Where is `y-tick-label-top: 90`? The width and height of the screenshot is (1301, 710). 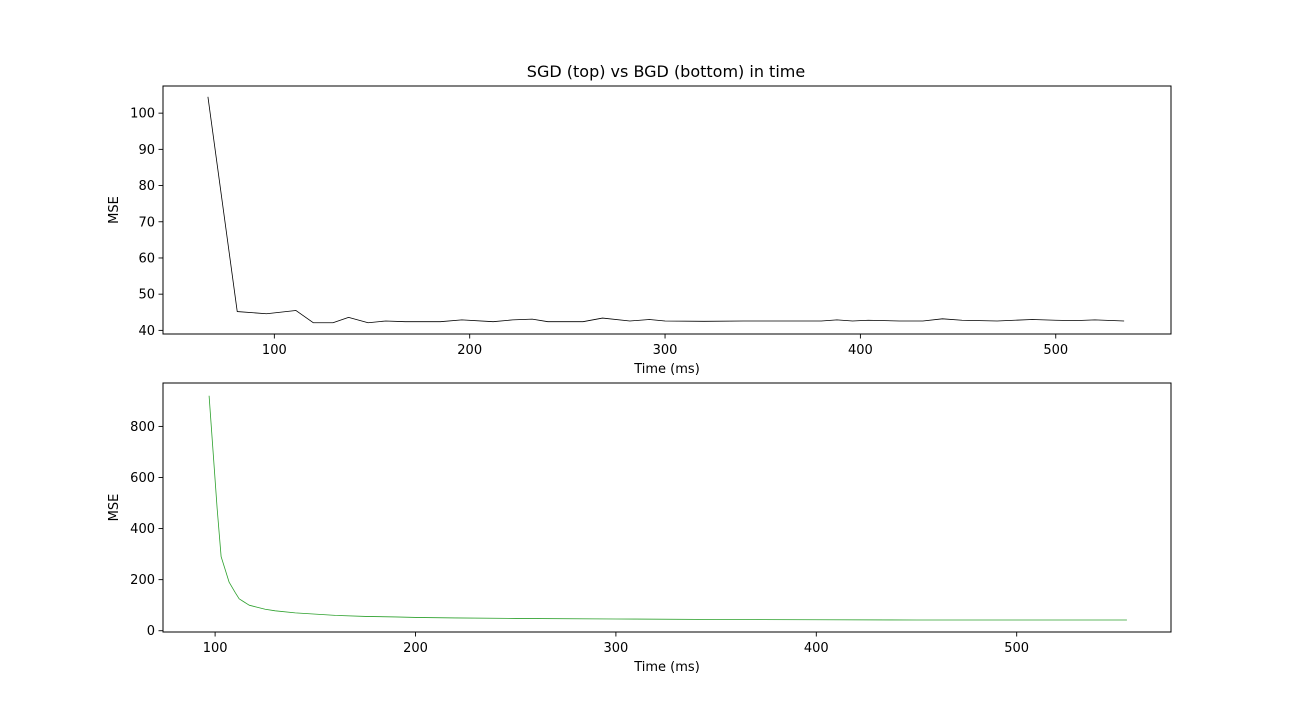
y-tick-label-top: 90 is located at coordinates (146, 150).